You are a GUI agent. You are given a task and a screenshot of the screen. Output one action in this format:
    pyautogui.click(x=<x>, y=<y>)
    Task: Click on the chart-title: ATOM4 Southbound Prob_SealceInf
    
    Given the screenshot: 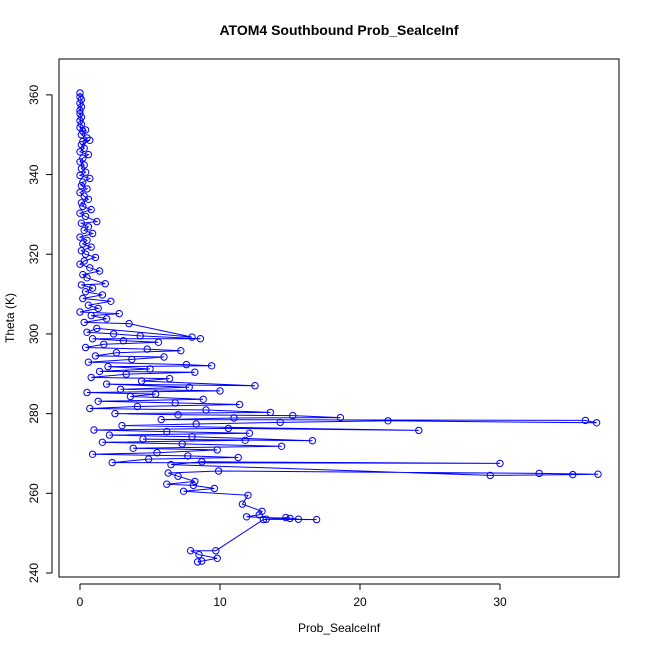 What is the action you would take?
    pyautogui.click(x=338, y=30)
    